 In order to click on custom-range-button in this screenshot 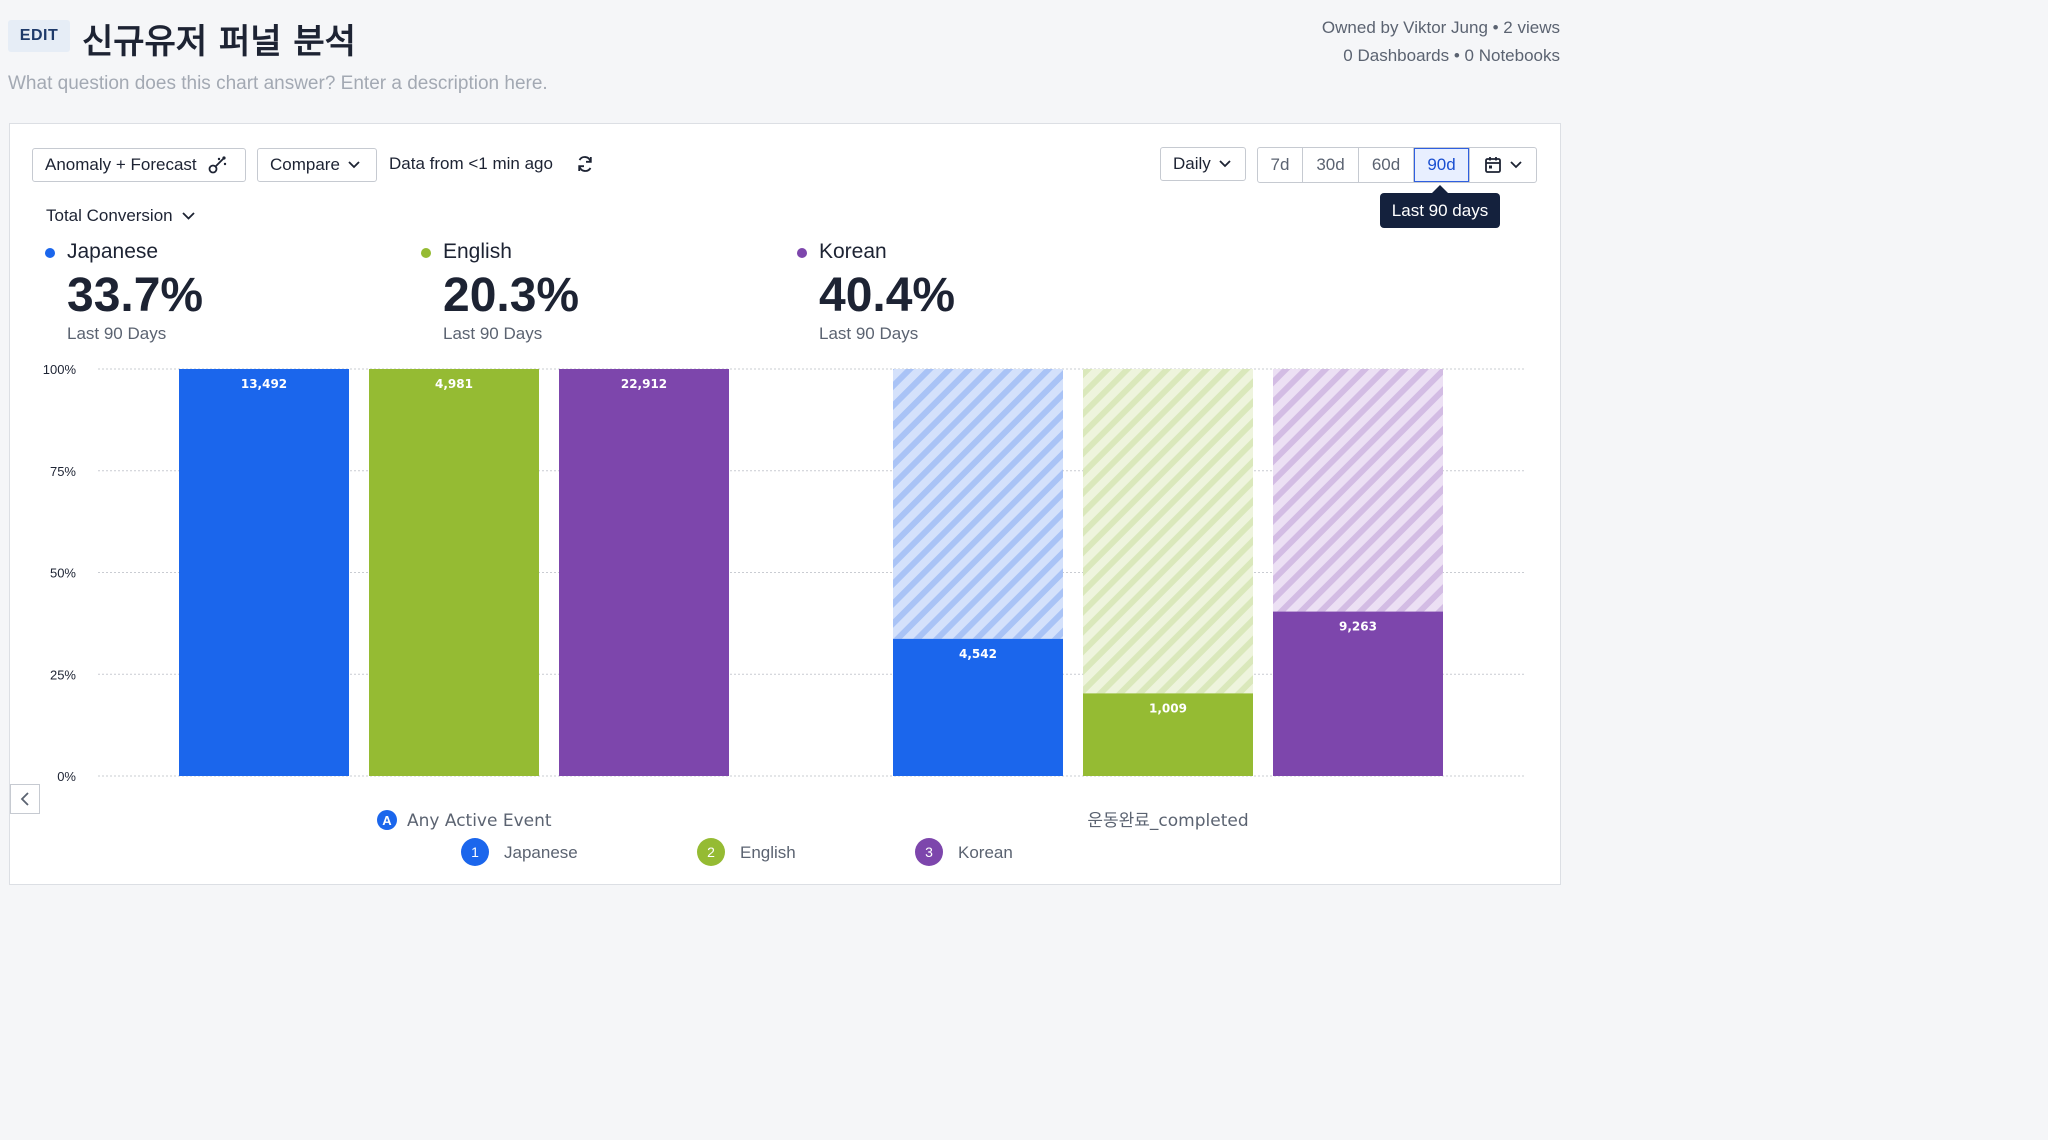, I will do `click(1503, 165)`.